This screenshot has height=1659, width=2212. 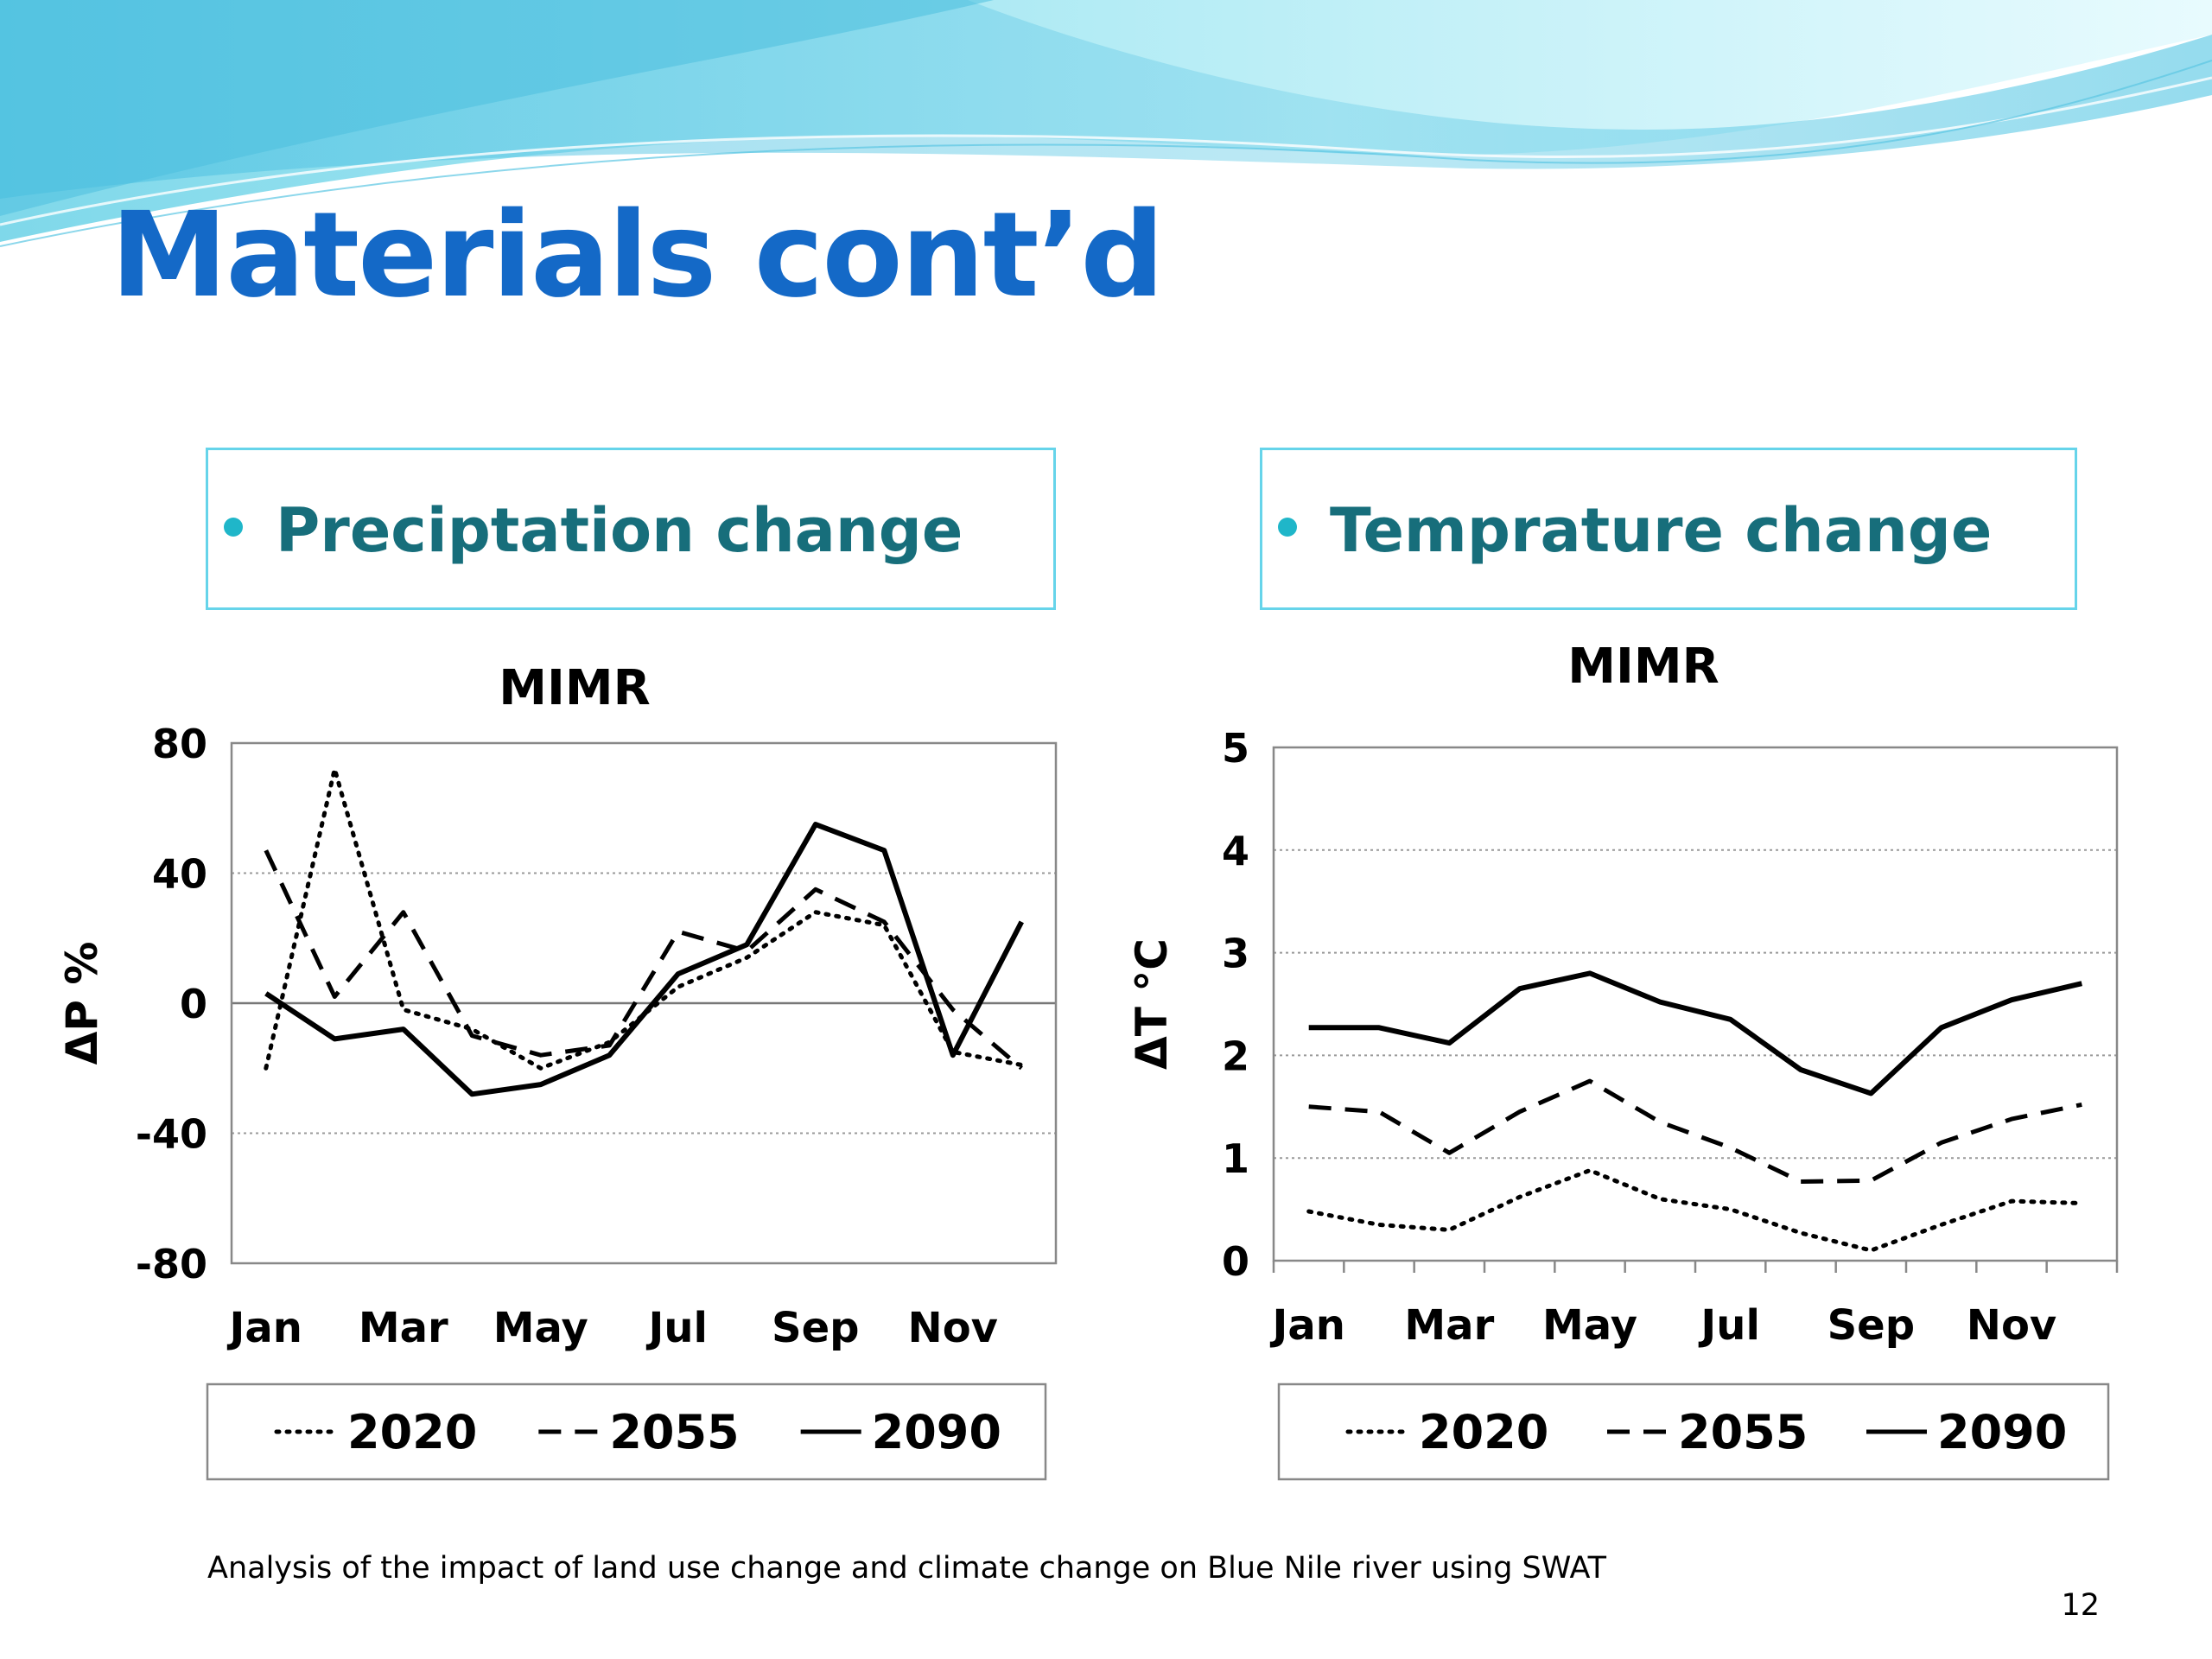 What do you see at coordinates (619, 530) in the screenshot?
I see `precipitation-bullet-text: Preciptation change` at bounding box center [619, 530].